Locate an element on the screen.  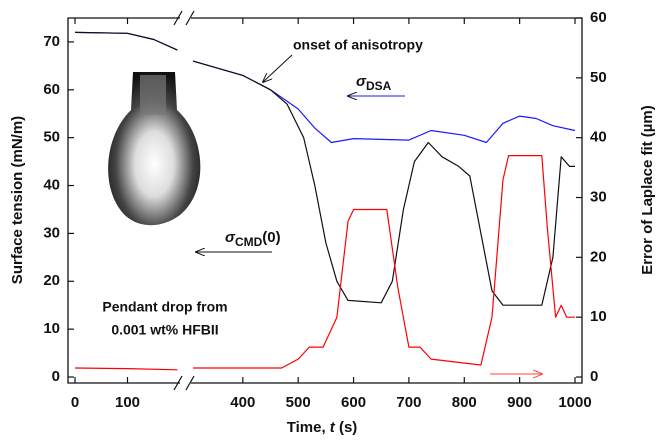
x-tick-label: 600 is located at coordinates (353, 402).